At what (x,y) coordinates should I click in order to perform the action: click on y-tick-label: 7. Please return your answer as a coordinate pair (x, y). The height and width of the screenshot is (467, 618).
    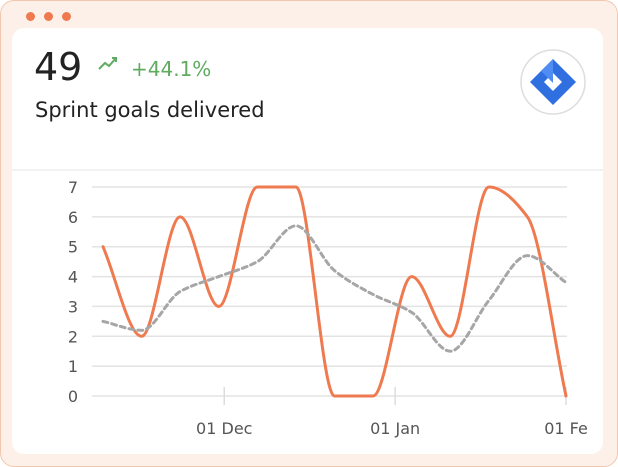
    Looking at the image, I should click on (73, 187).